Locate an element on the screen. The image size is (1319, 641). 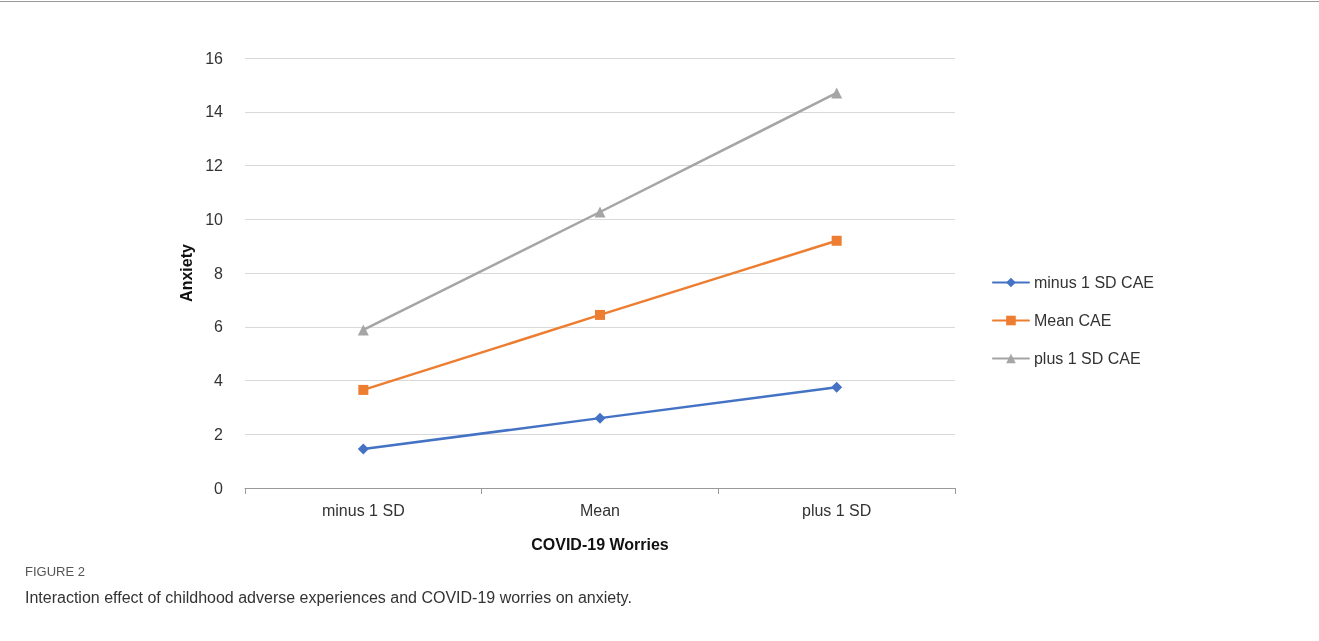
legend-label: Mean CAE is located at coordinates (1072, 320).